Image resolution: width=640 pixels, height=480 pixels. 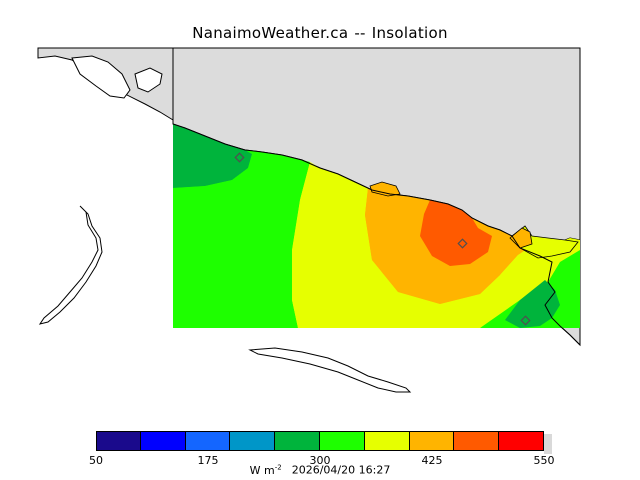 I want to click on field-name: Insolation, so click(x=409, y=33).